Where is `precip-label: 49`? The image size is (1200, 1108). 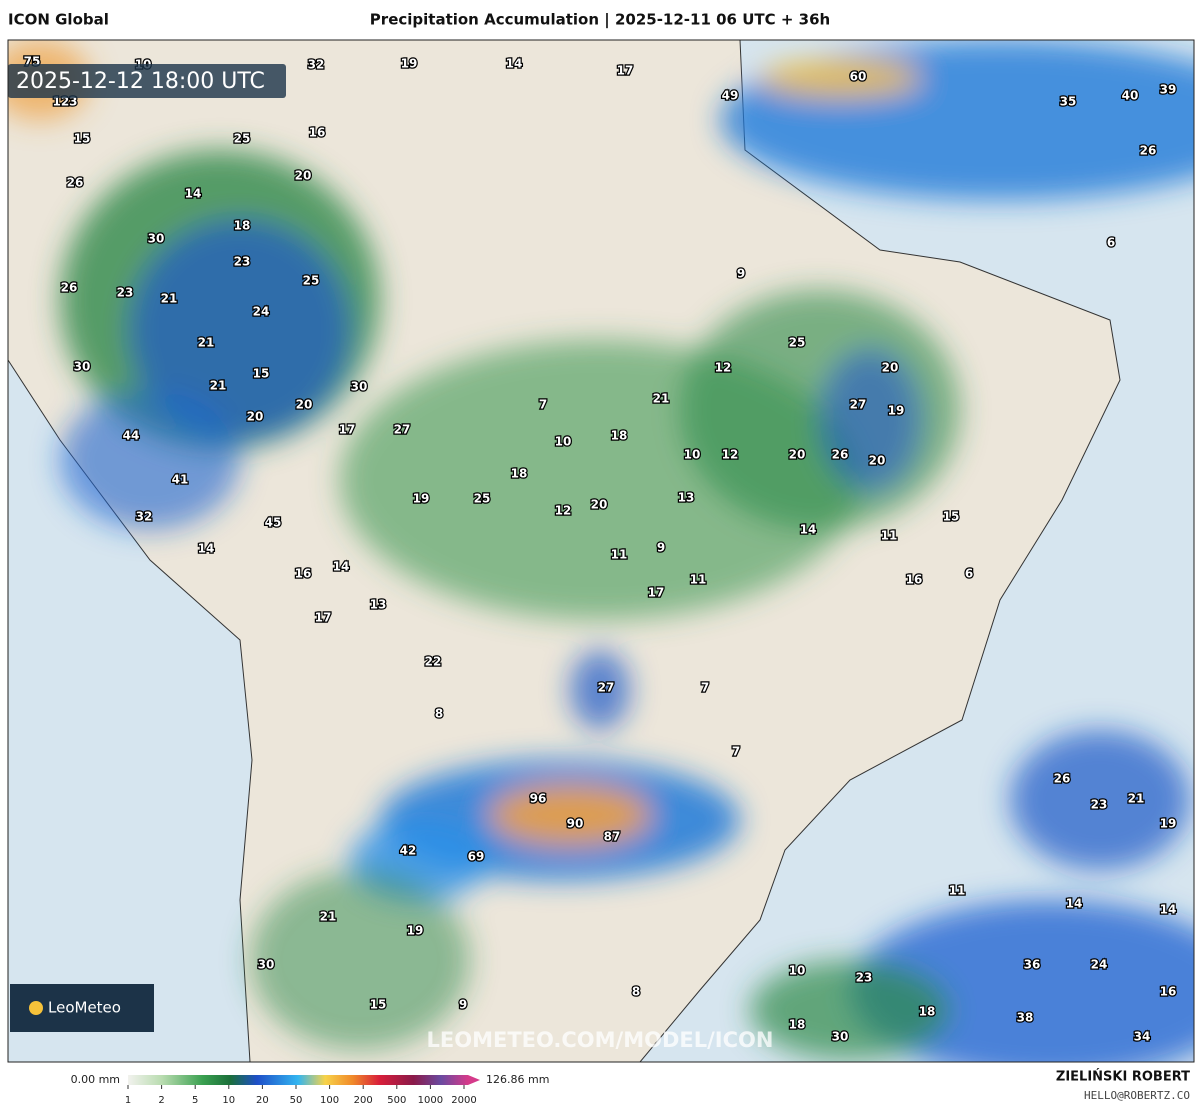 precip-label: 49 is located at coordinates (730, 96).